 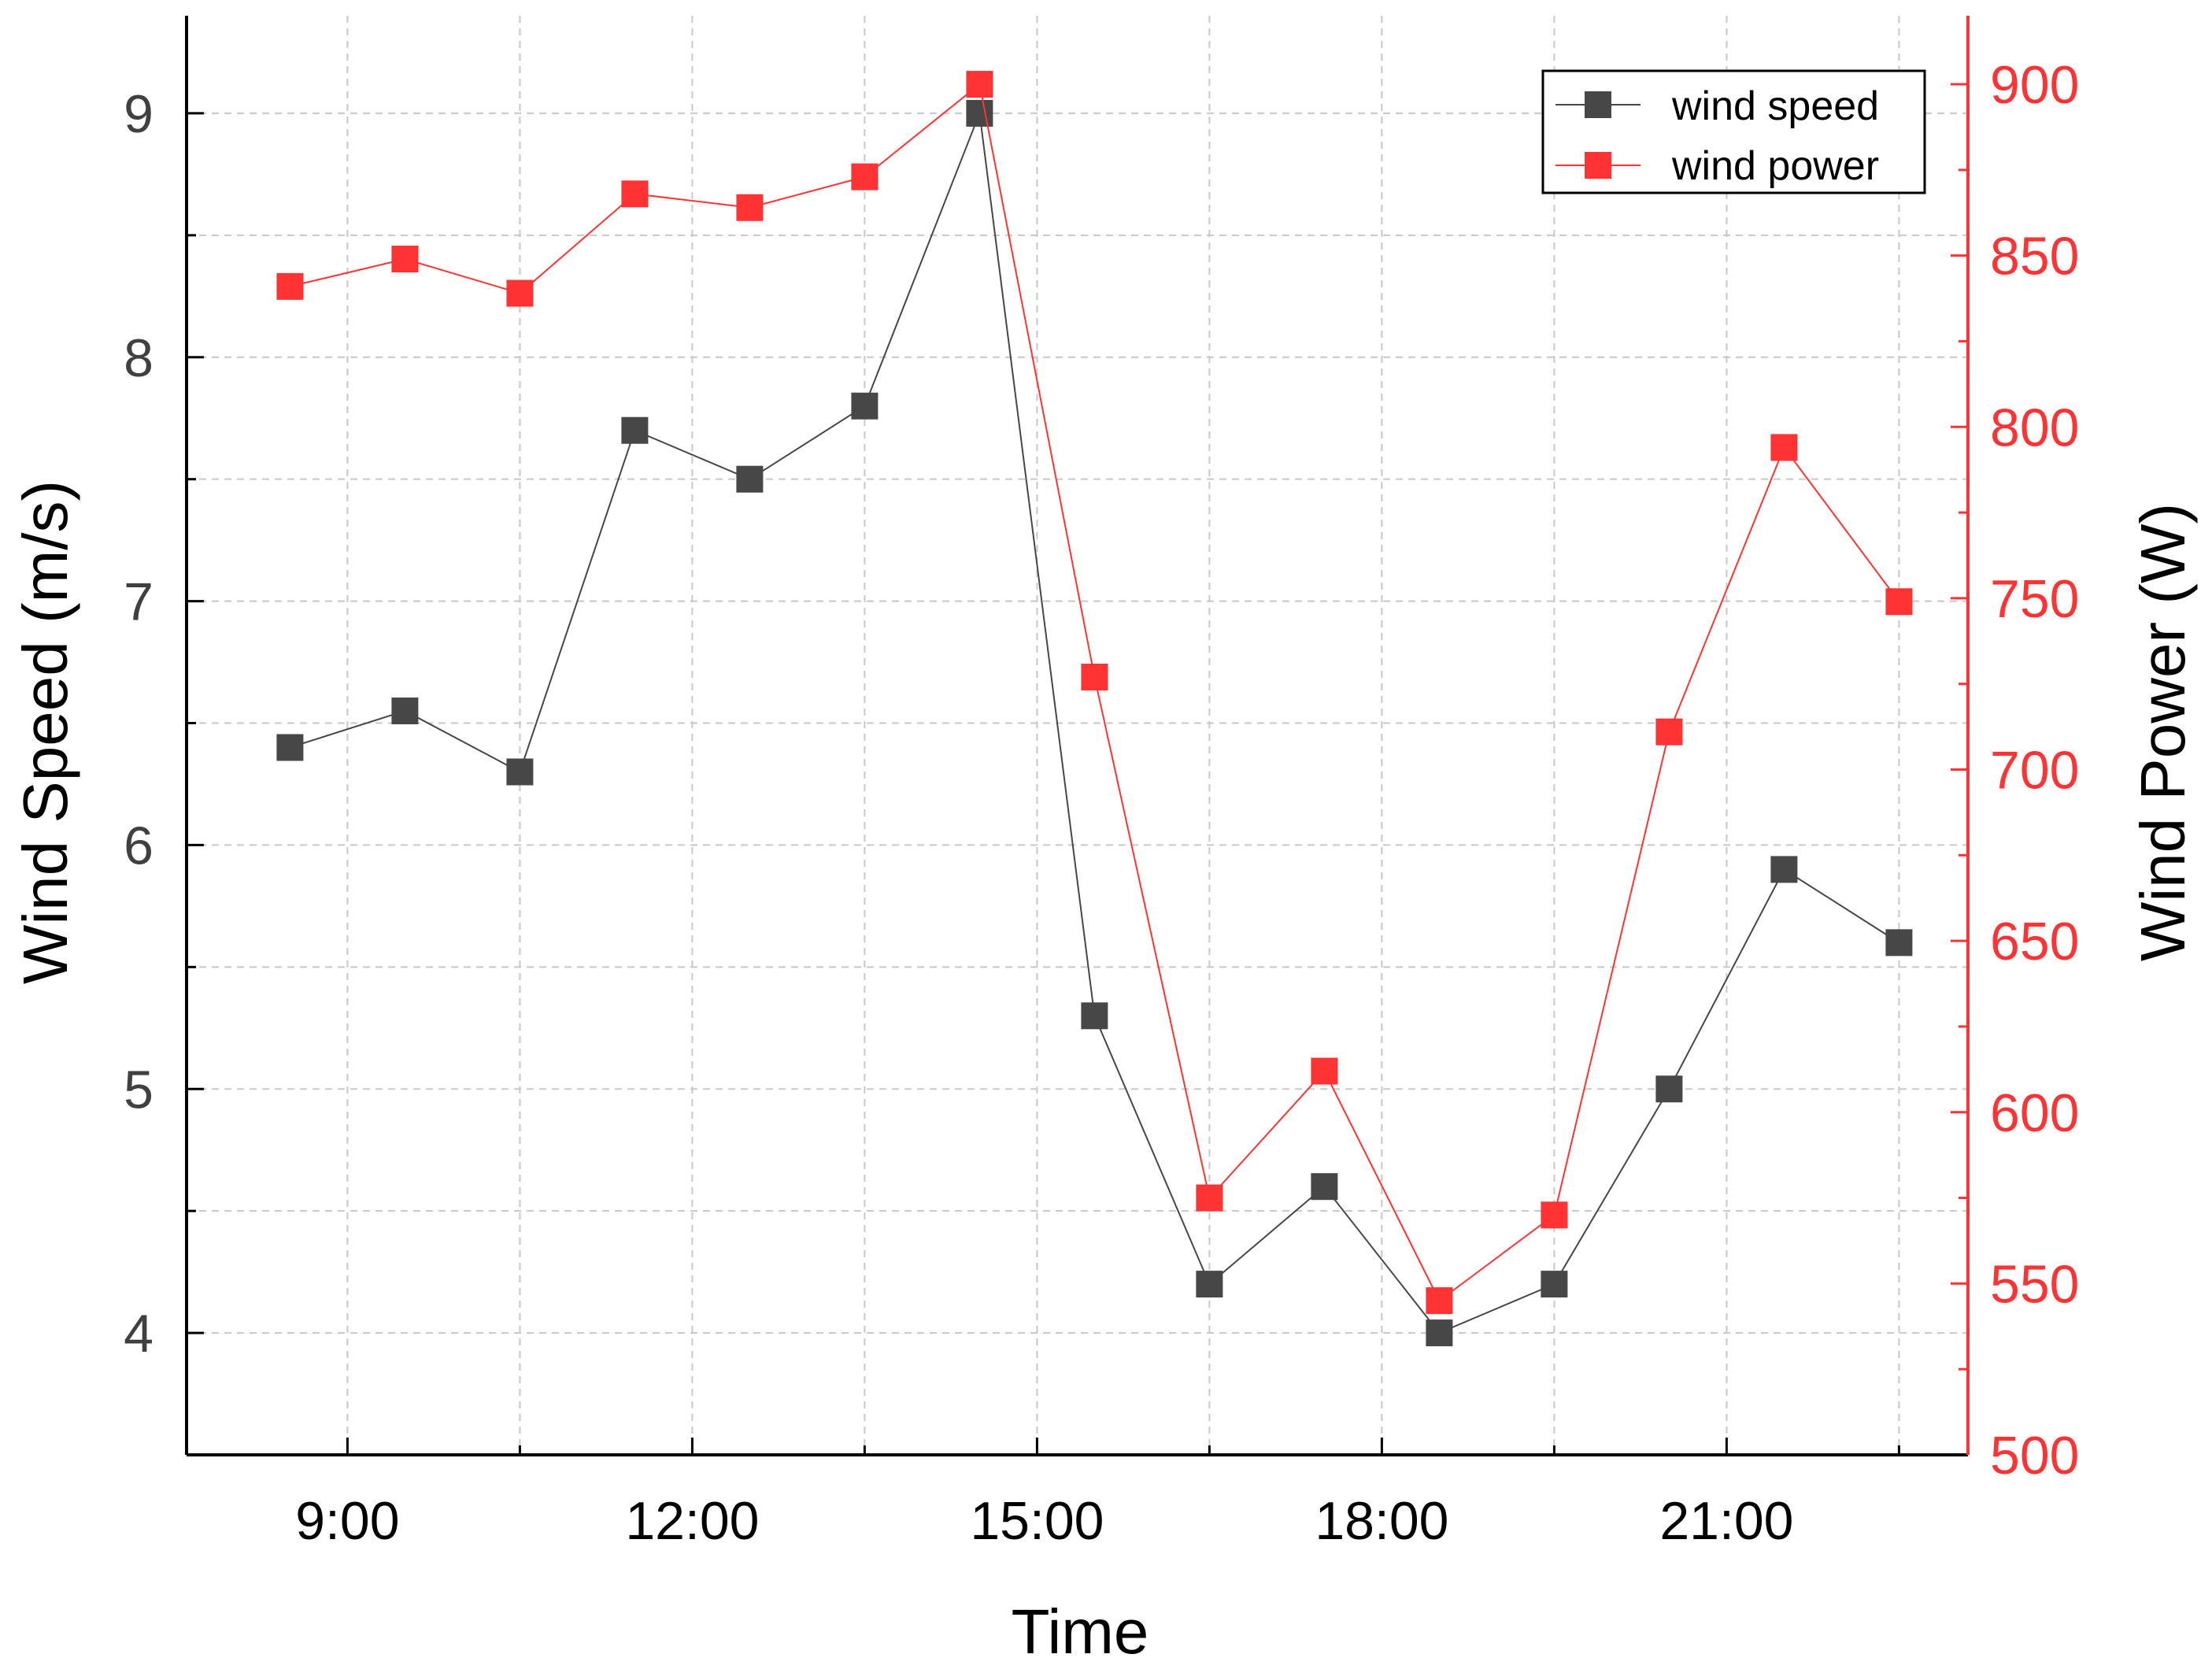 What do you see at coordinates (2034, 257) in the screenshot?
I see `y-right-tick-label: 850` at bounding box center [2034, 257].